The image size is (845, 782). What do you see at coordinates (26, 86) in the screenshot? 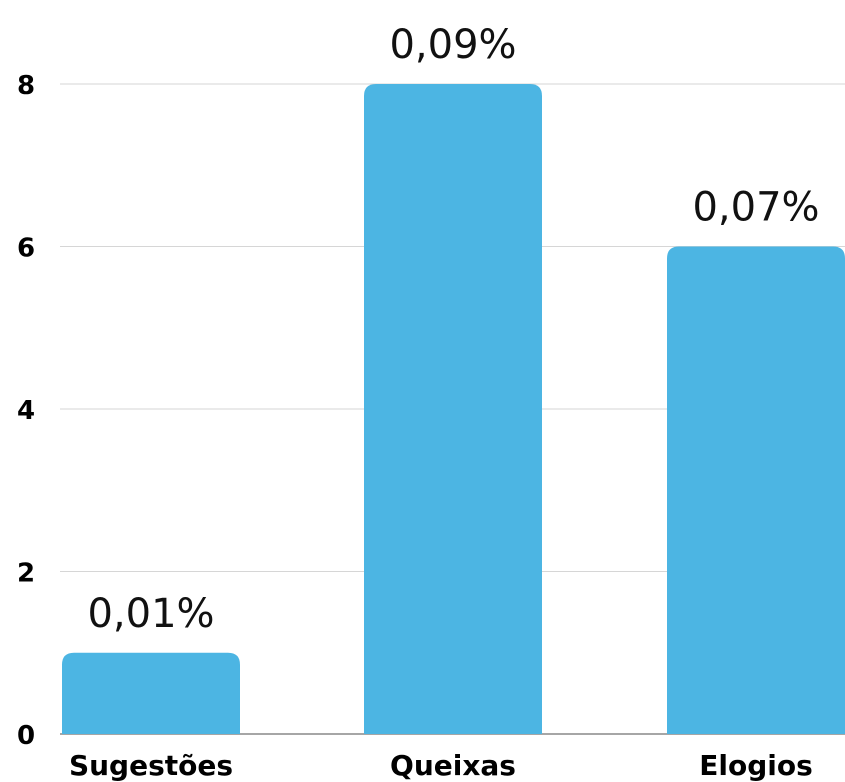
I see `y-tick-label: 8` at bounding box center [26, 86].